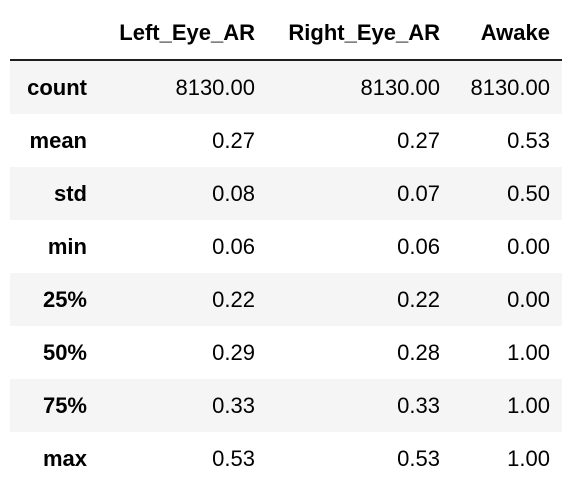 This screenshot has height=488, width=580. I want to click on column-header-left-eye-ar: Left_Eye_AR, so click(183, 34).